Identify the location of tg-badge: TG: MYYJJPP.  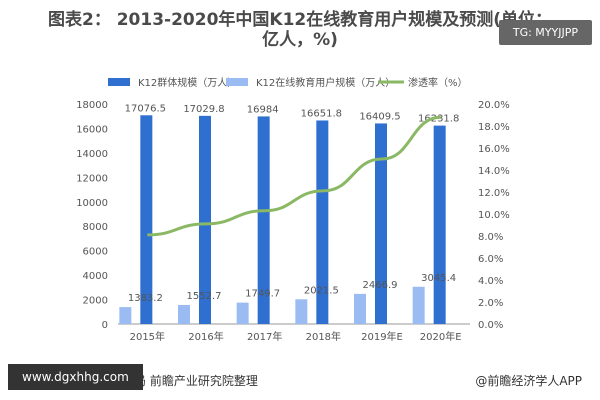
(545, 32).